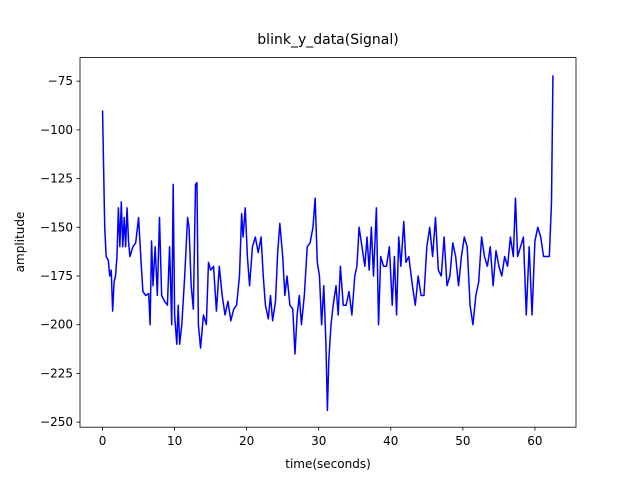 The width and height of the screenshot is (640, 480). I want to click on y-tick-label: −100, so click(56, 130).